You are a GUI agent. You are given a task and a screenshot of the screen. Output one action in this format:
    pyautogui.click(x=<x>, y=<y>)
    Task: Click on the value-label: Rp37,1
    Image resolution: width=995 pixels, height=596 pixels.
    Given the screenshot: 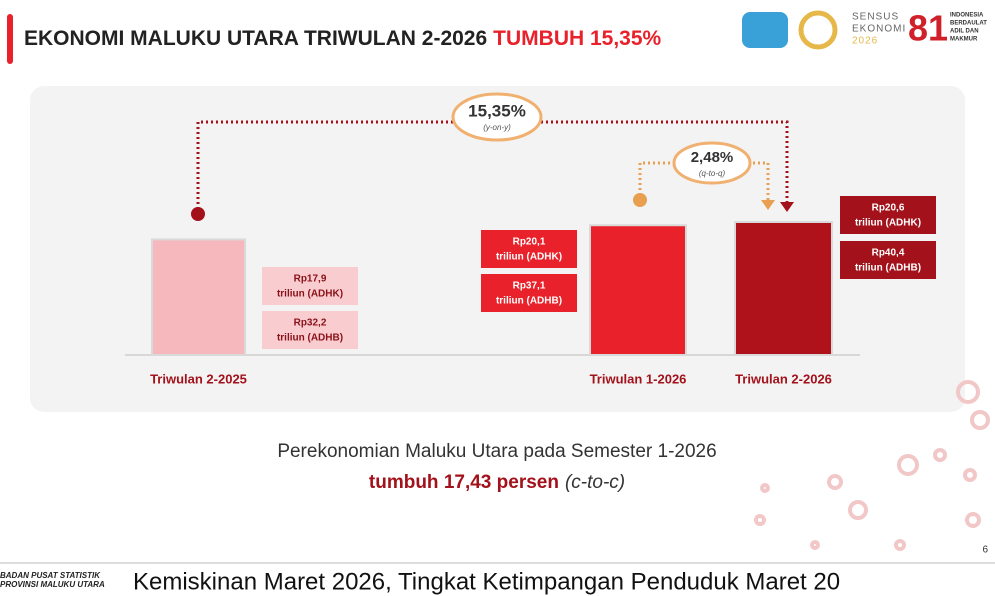 What is the action you would take?
    pyautogui.click(x=529, y=286)
    